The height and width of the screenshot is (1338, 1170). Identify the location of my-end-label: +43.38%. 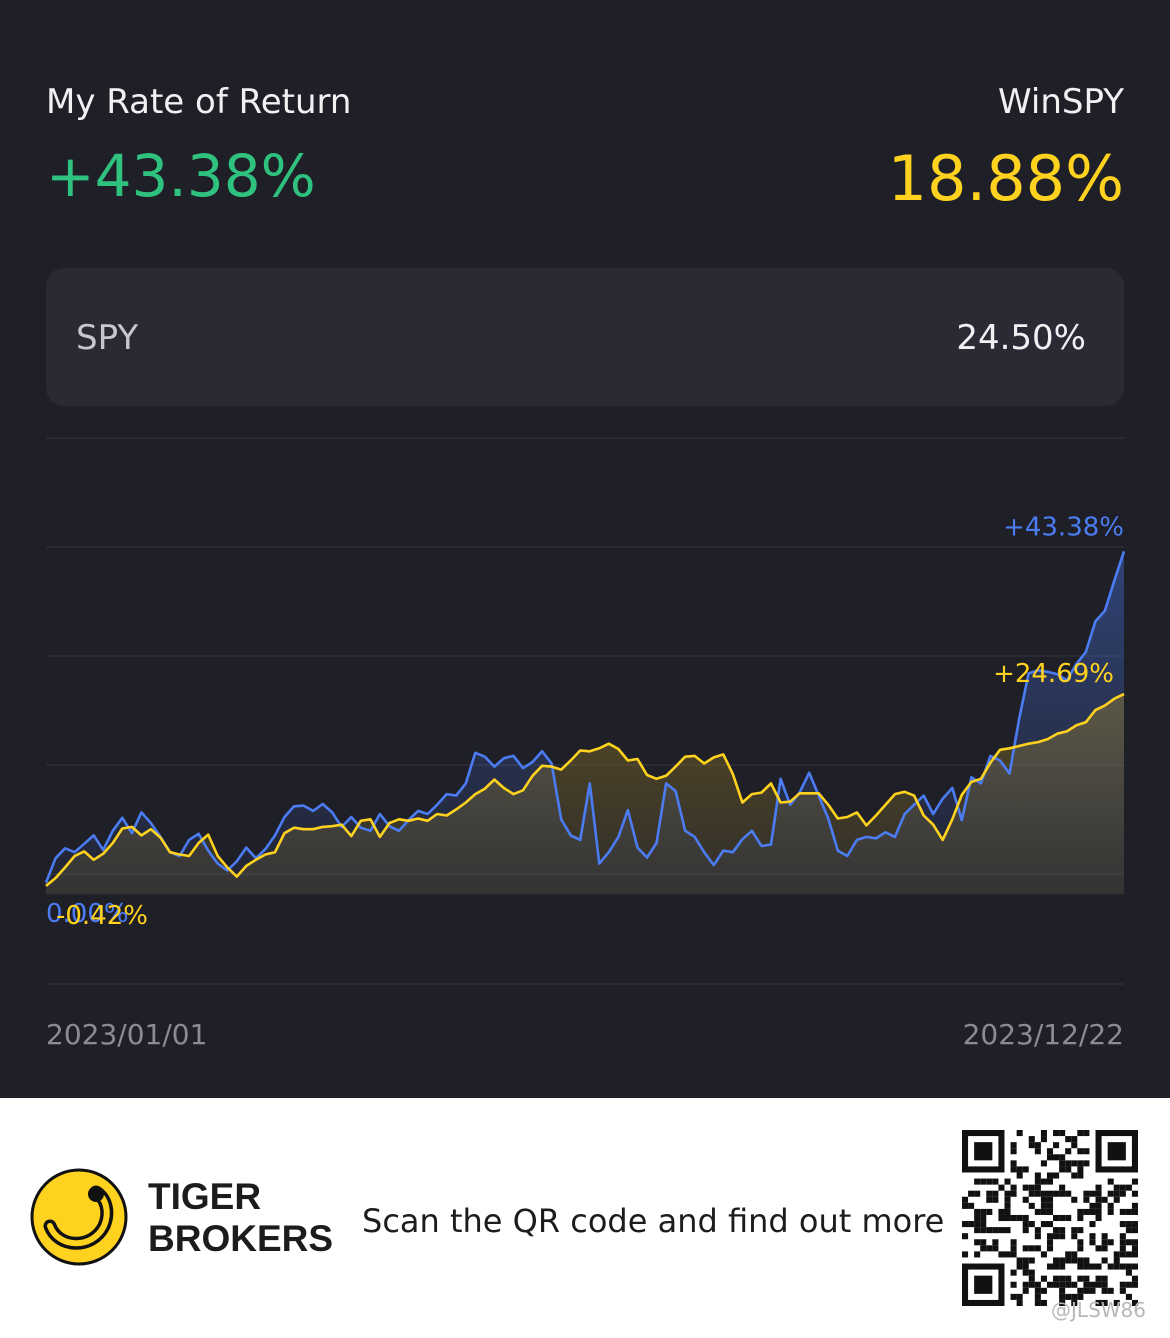
(1063, 527).